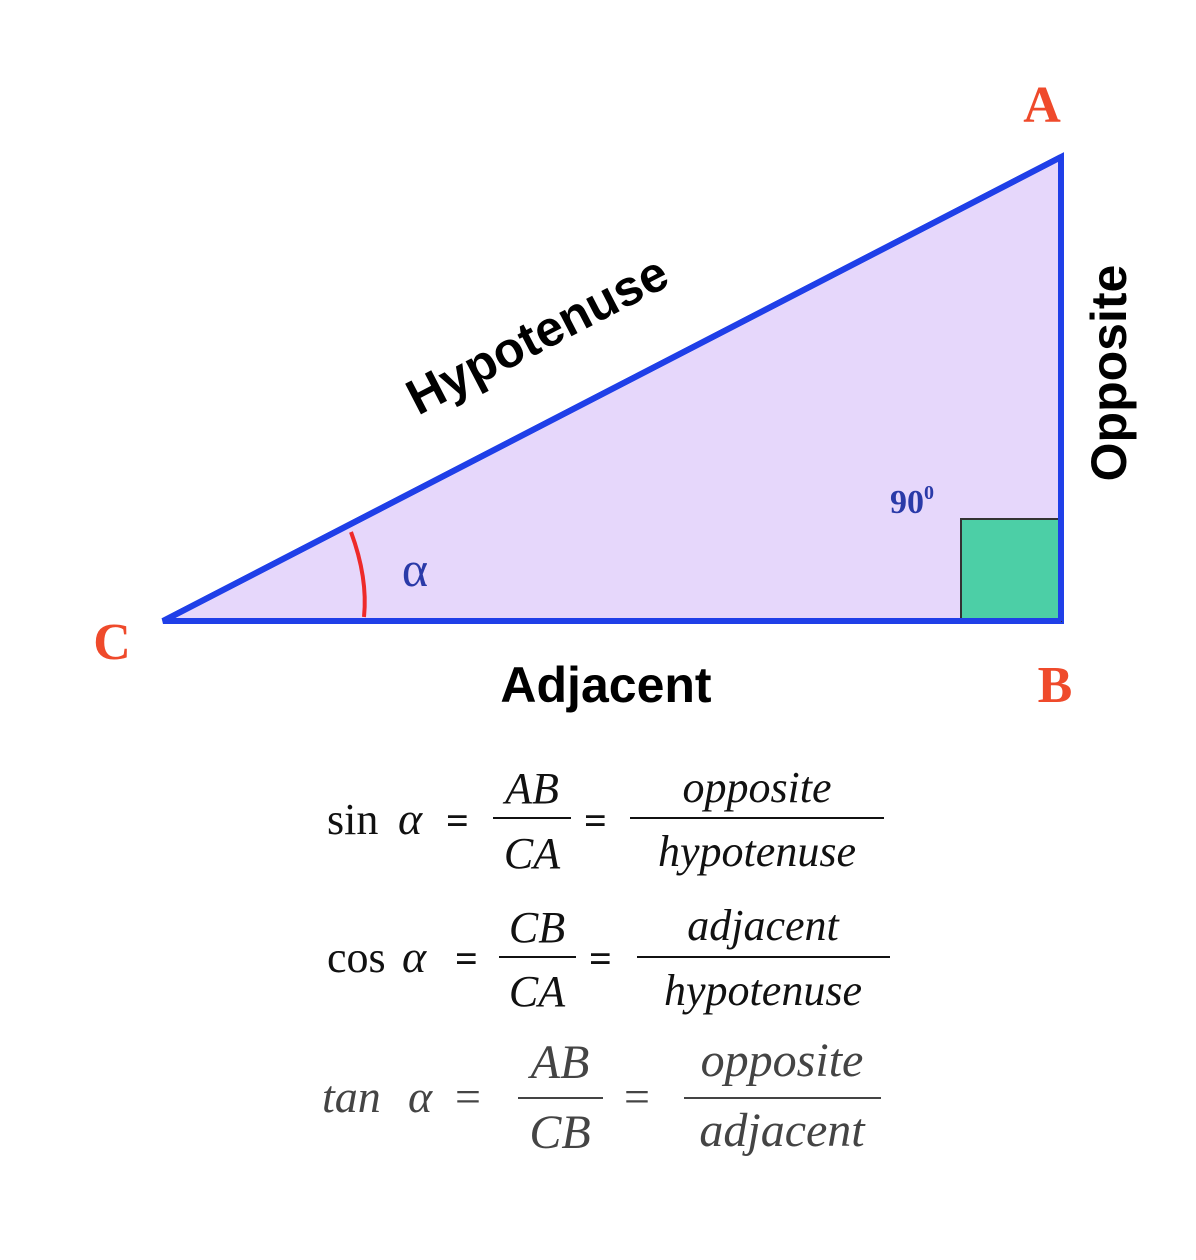  Describe the element at coordinates (468, 1096) in the screenshot. I see `tan-equals-1: =` at that location.